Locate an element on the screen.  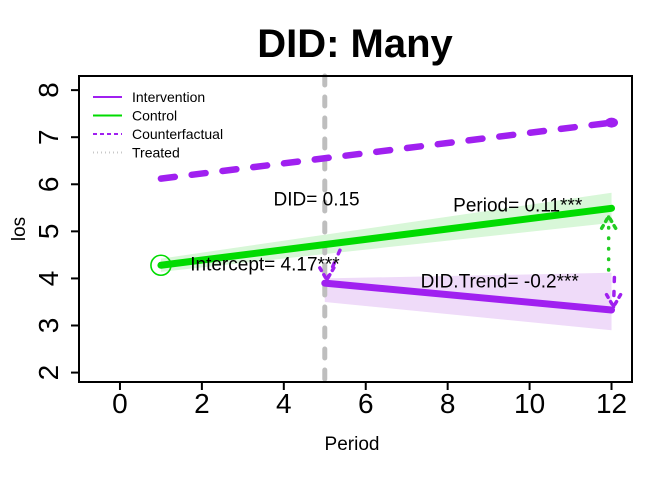
chart-title: DID: Many is located at coordinates (355, 44).